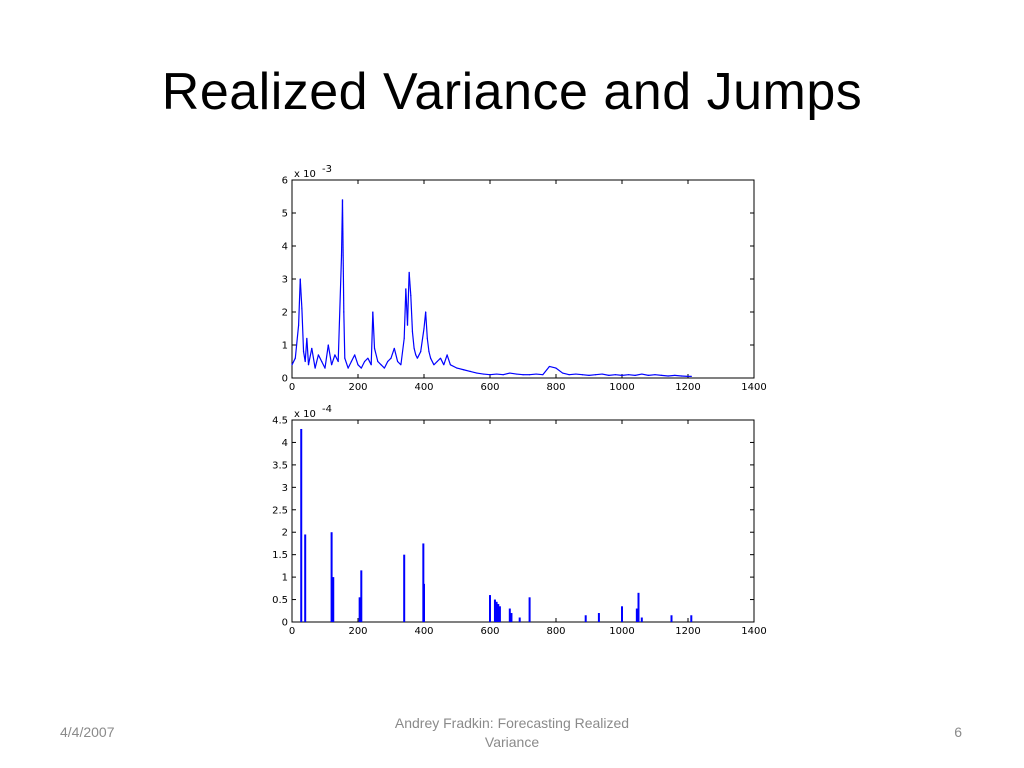  What do you see at coordinates (280, 421) in the screenshot?
I see `y-tick-label: 4.5` at bounding box center [280, 421].